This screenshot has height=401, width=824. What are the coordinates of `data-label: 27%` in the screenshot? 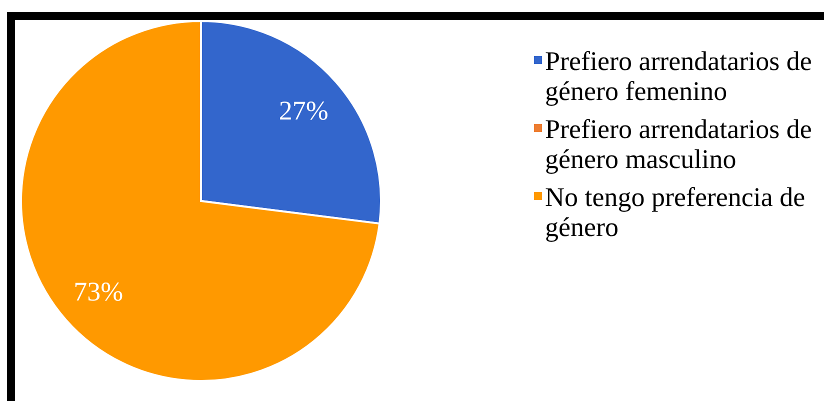 It's located at (303, 111).